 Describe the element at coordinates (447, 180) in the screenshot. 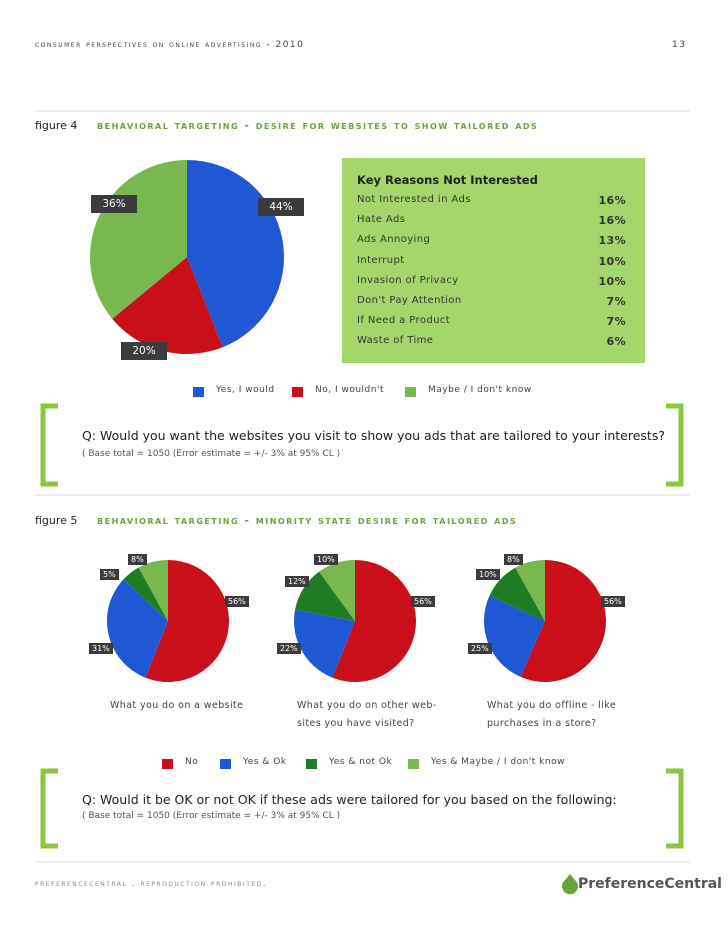

I see `box-title: Key Reasons Not Interested` at that location.